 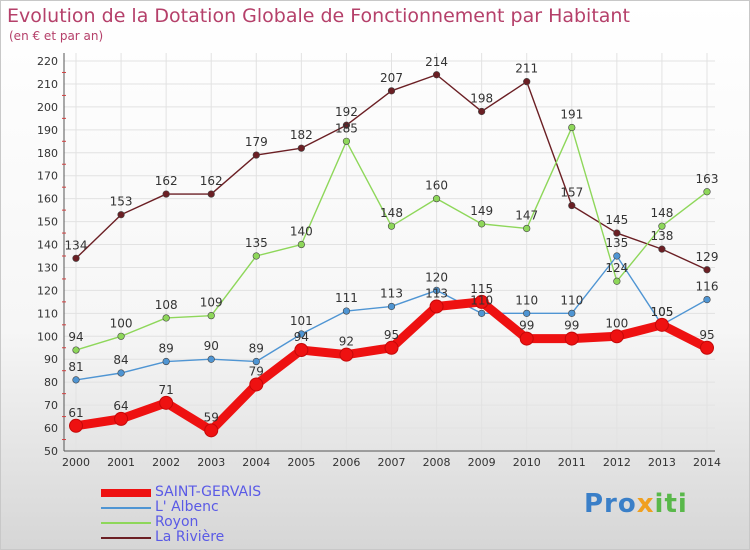 What do you see at coordinates (707, 287) in the screenshot?
I see `data-label: 116` at bounding box center [707, 287].